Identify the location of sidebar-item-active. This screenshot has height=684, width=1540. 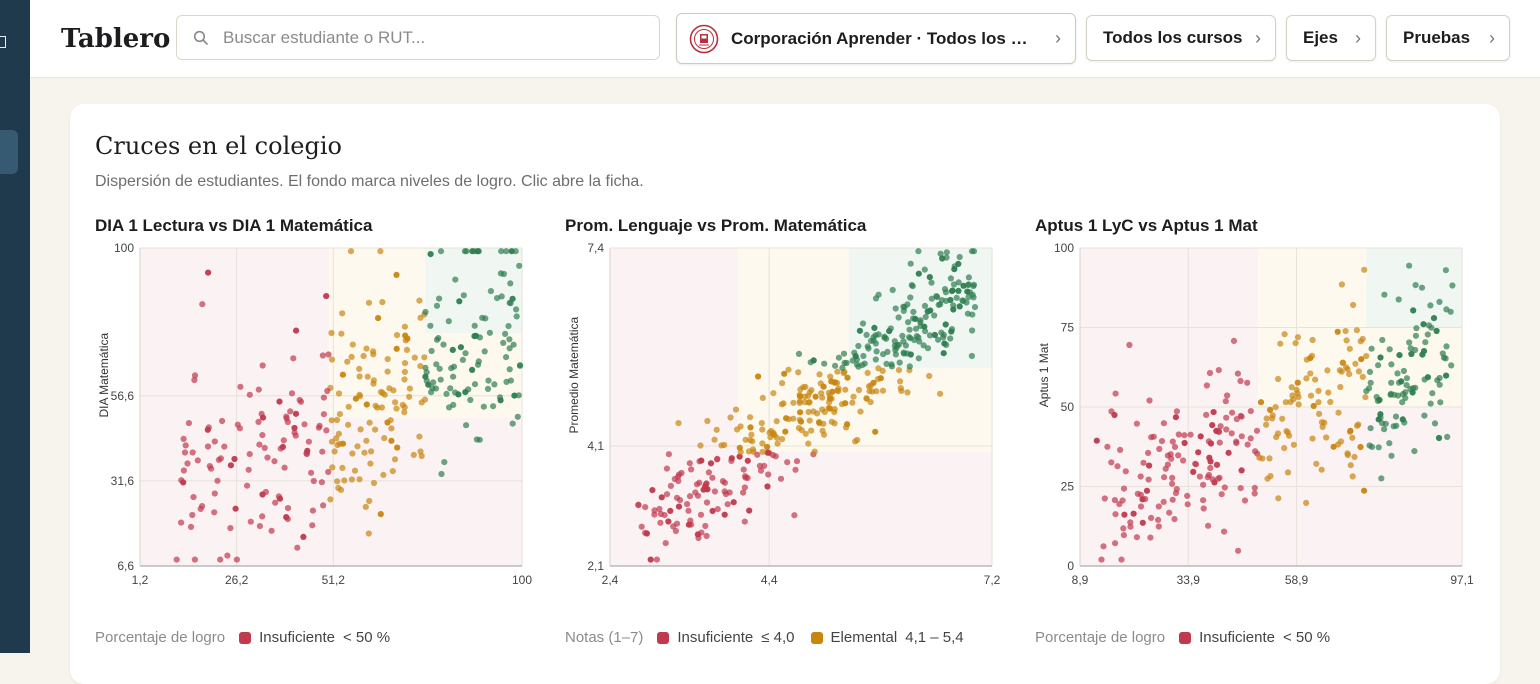
(9, 152).